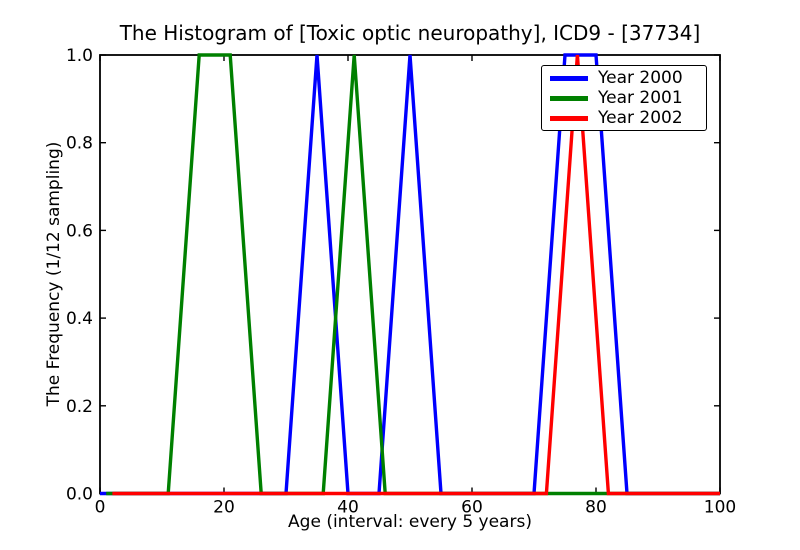 This screenshot has height=550, width=800. Describe the element at coordinates (410, 522) in the screenshot. I see `x-axis-label: Age (interval: every 5 years)` at that location.